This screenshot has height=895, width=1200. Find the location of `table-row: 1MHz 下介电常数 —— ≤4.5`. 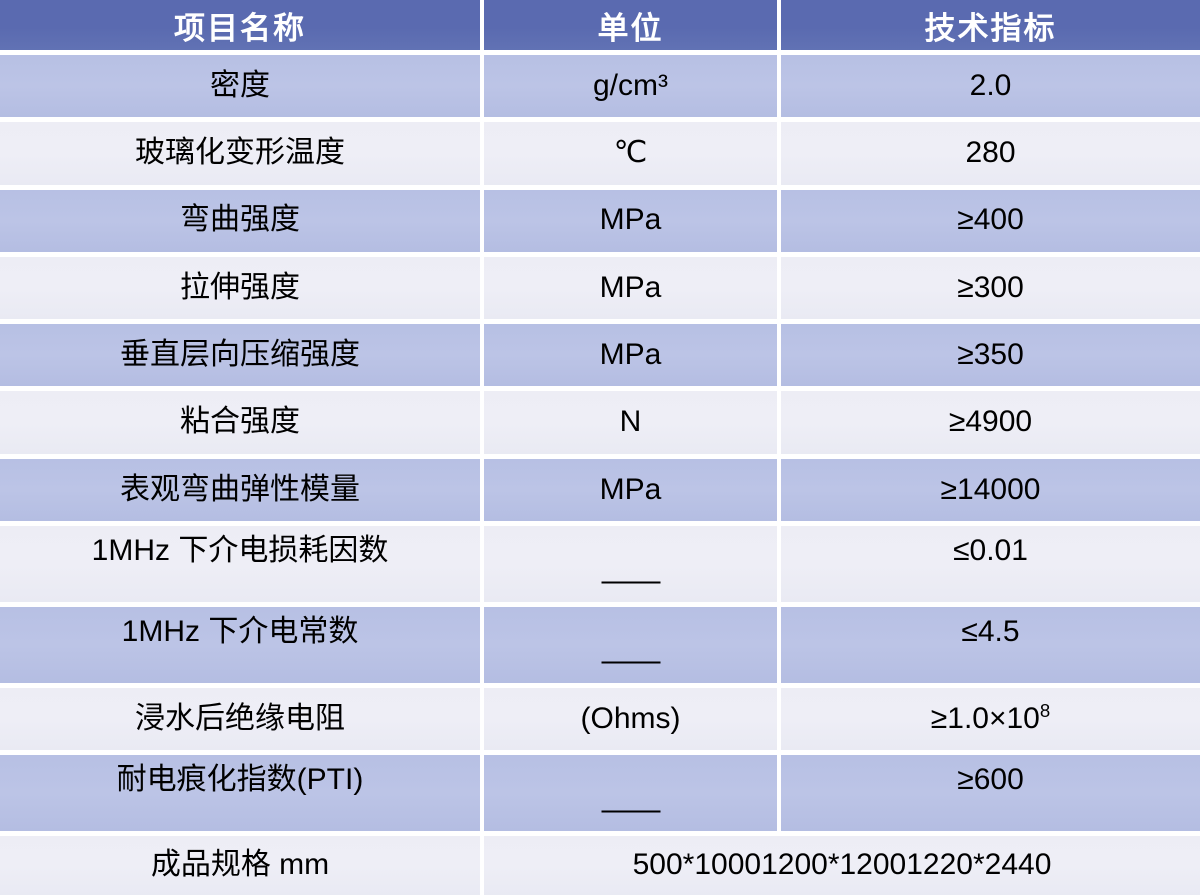

table-row: 1MHz 下介电常数 —— ≤4.5 is located at coordinates (600, 647).